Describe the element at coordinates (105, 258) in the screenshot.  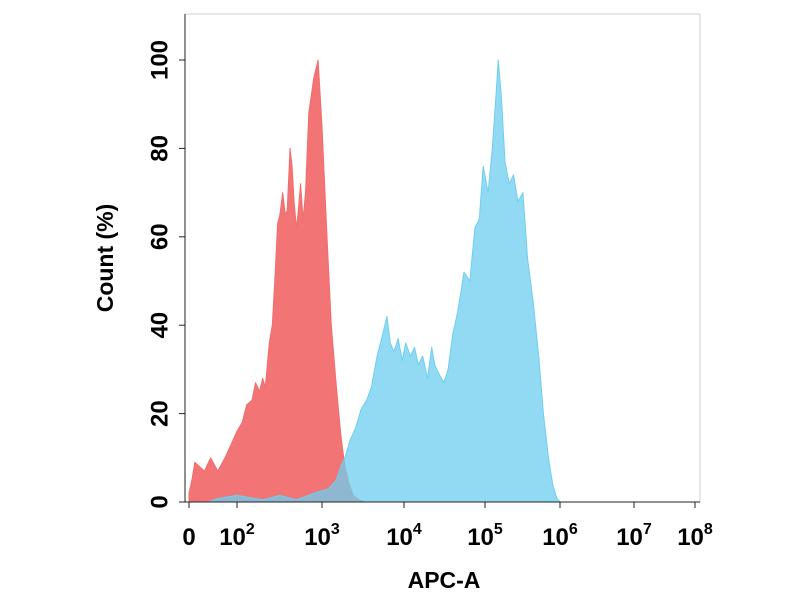
I see `y-axis-title: Count (%)` at that location.